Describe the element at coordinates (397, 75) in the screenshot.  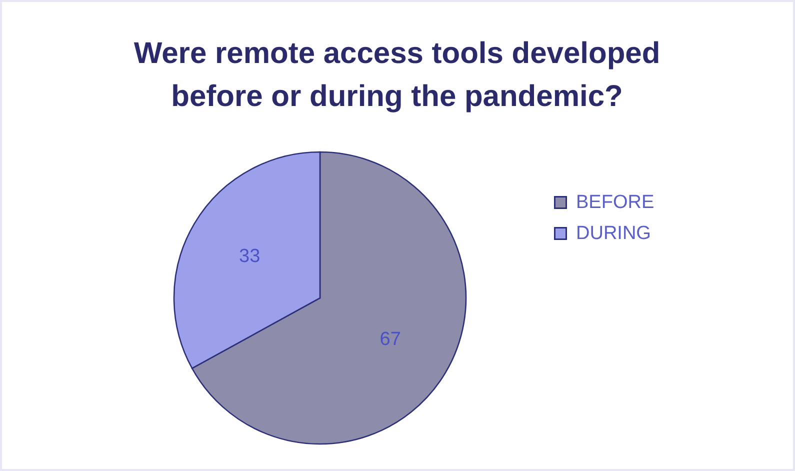
I see `chart-title: Were remote access tools developed before or during the pandemic?` at that location.